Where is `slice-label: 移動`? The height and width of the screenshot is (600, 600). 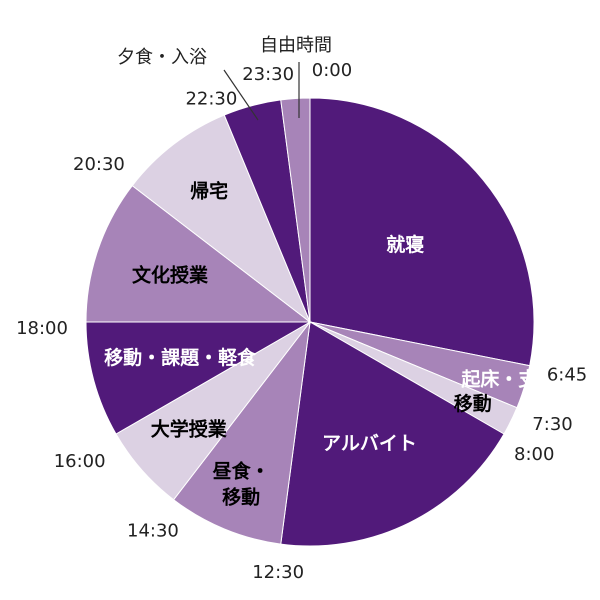
slice-label: 移動 is located at coordinates (473, 403).